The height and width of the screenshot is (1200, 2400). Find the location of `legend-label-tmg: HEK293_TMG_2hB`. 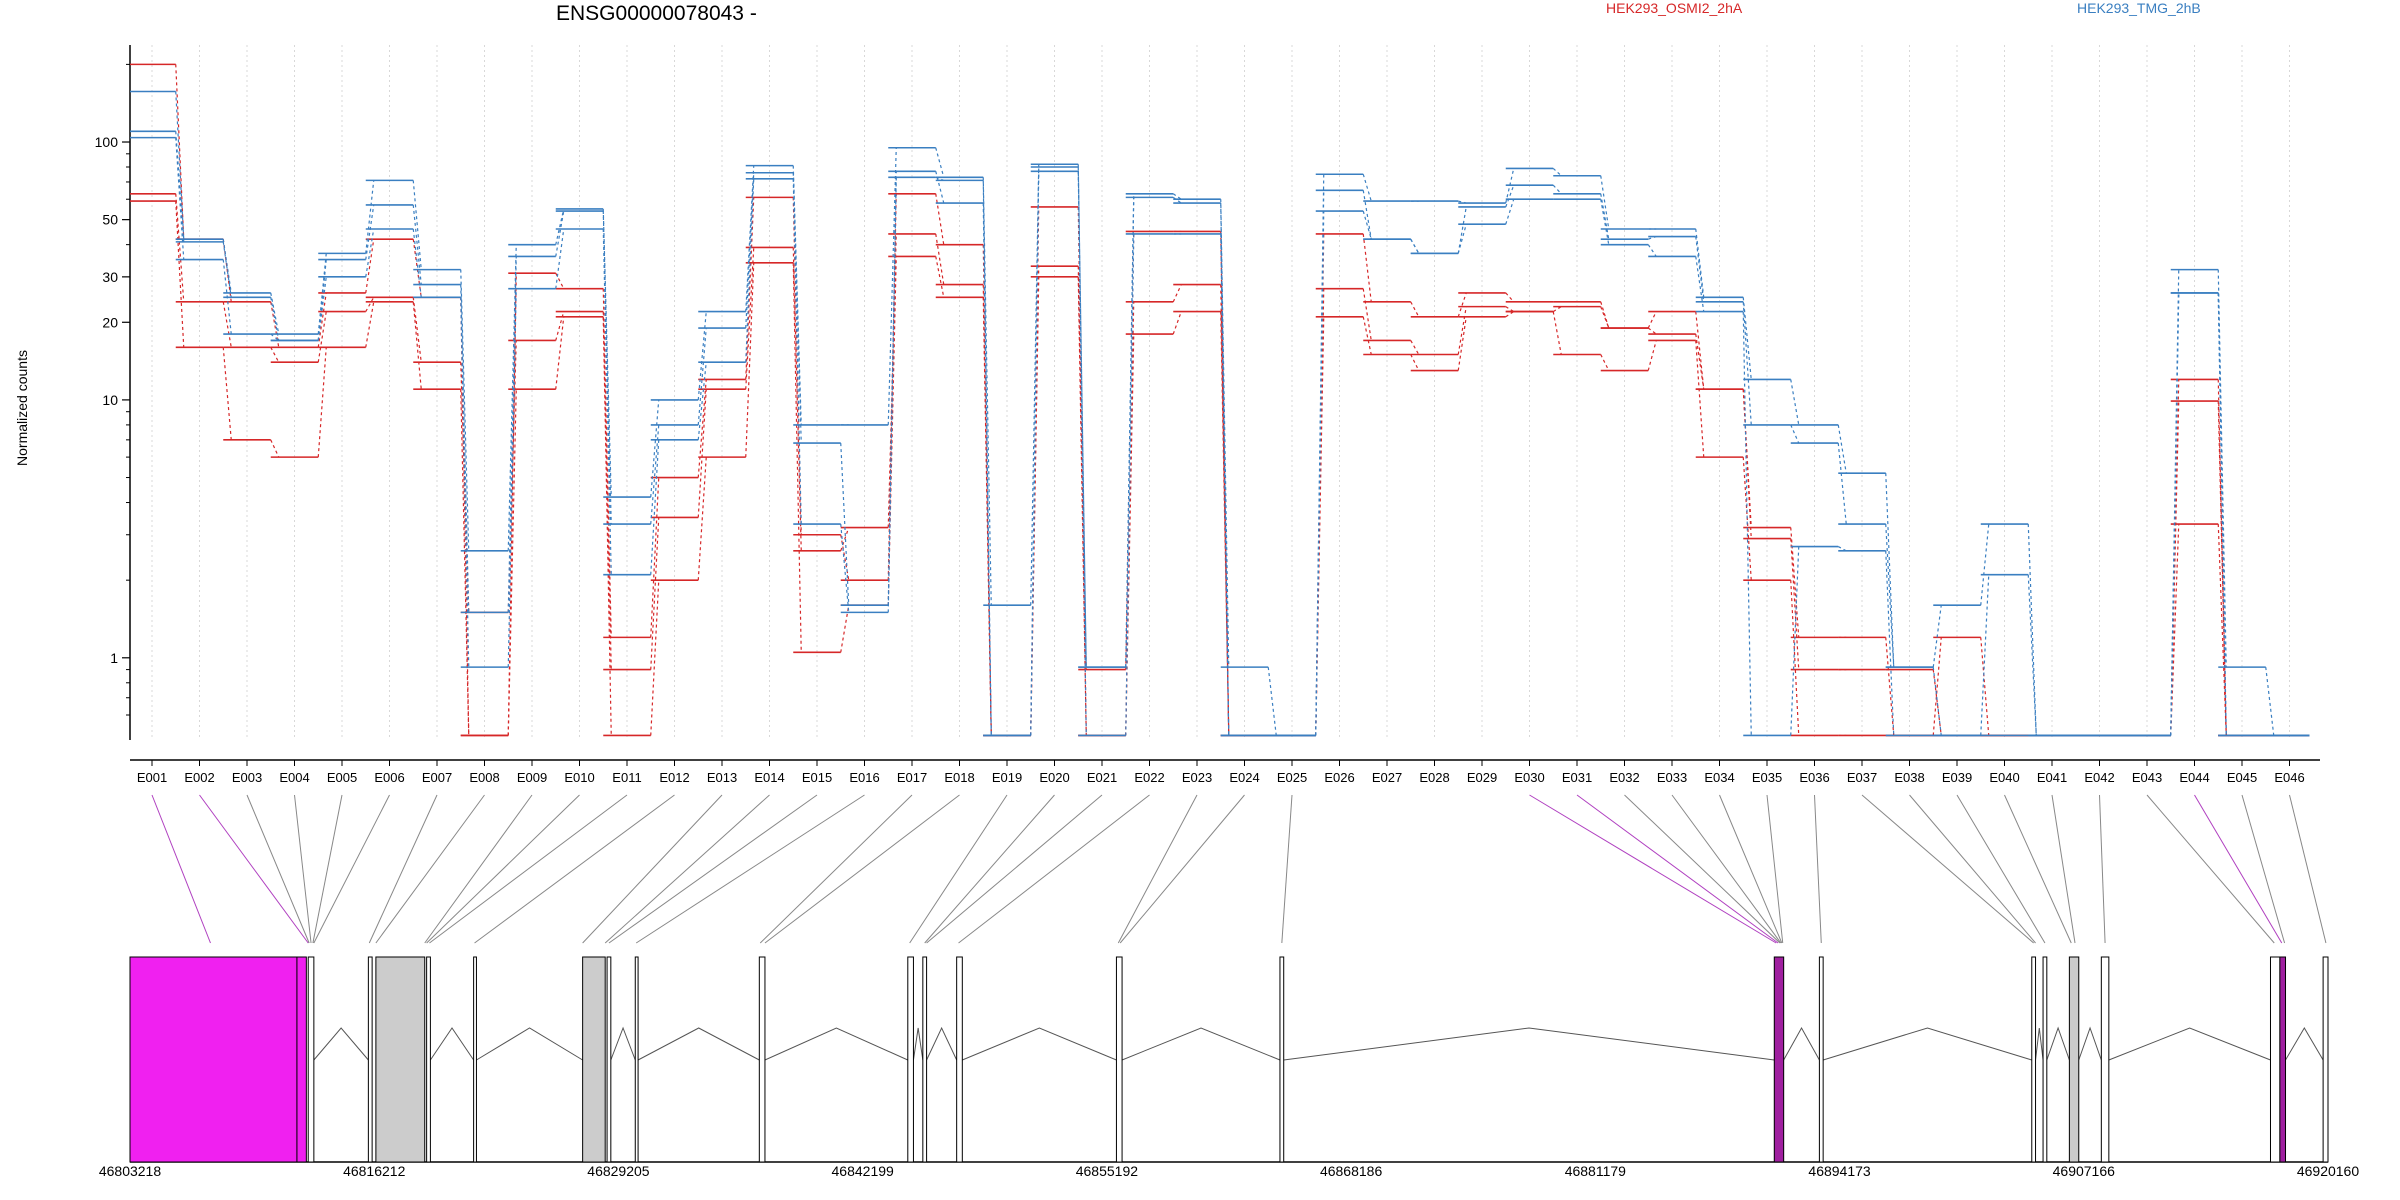

legend-label-tmg: HEK293_TMG_2hB is located at coordinates (2139, 8).